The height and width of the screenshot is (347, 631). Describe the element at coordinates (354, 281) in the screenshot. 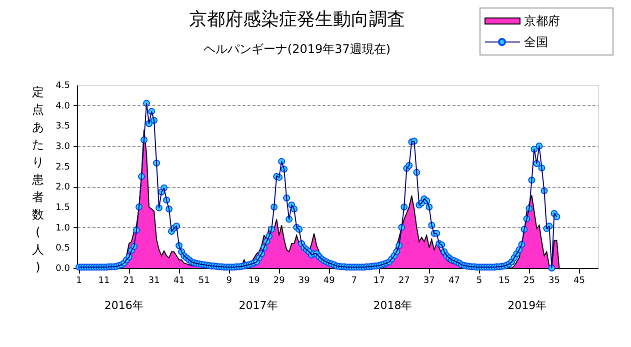

I see `x-tick-label: 7` at that location.